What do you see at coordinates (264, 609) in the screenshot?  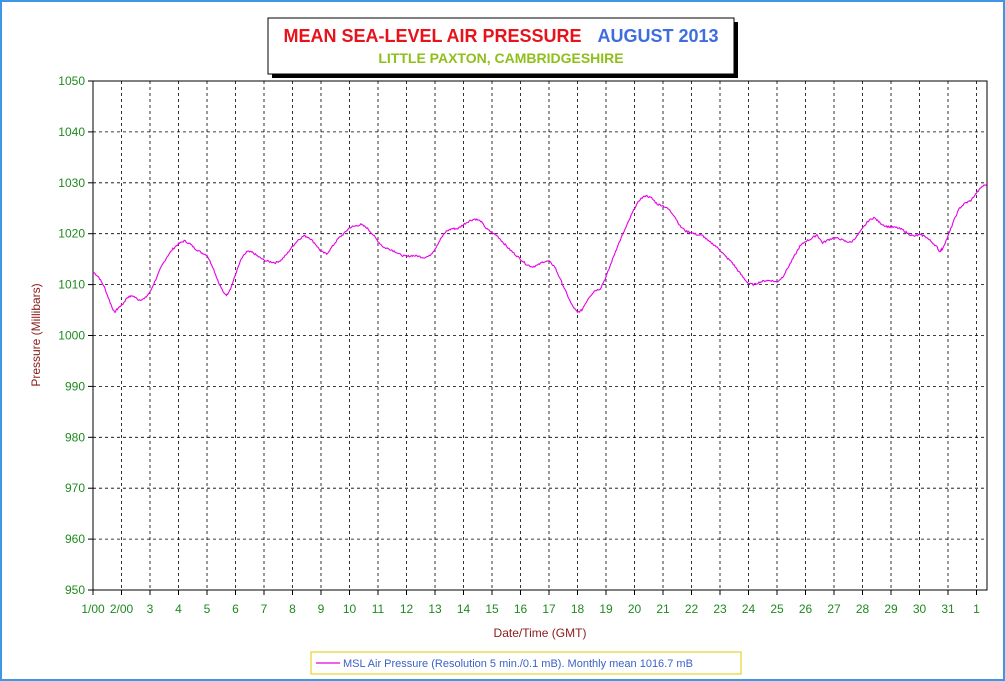 I see `x-tick-label: 7` at bounding box center [264, 609].